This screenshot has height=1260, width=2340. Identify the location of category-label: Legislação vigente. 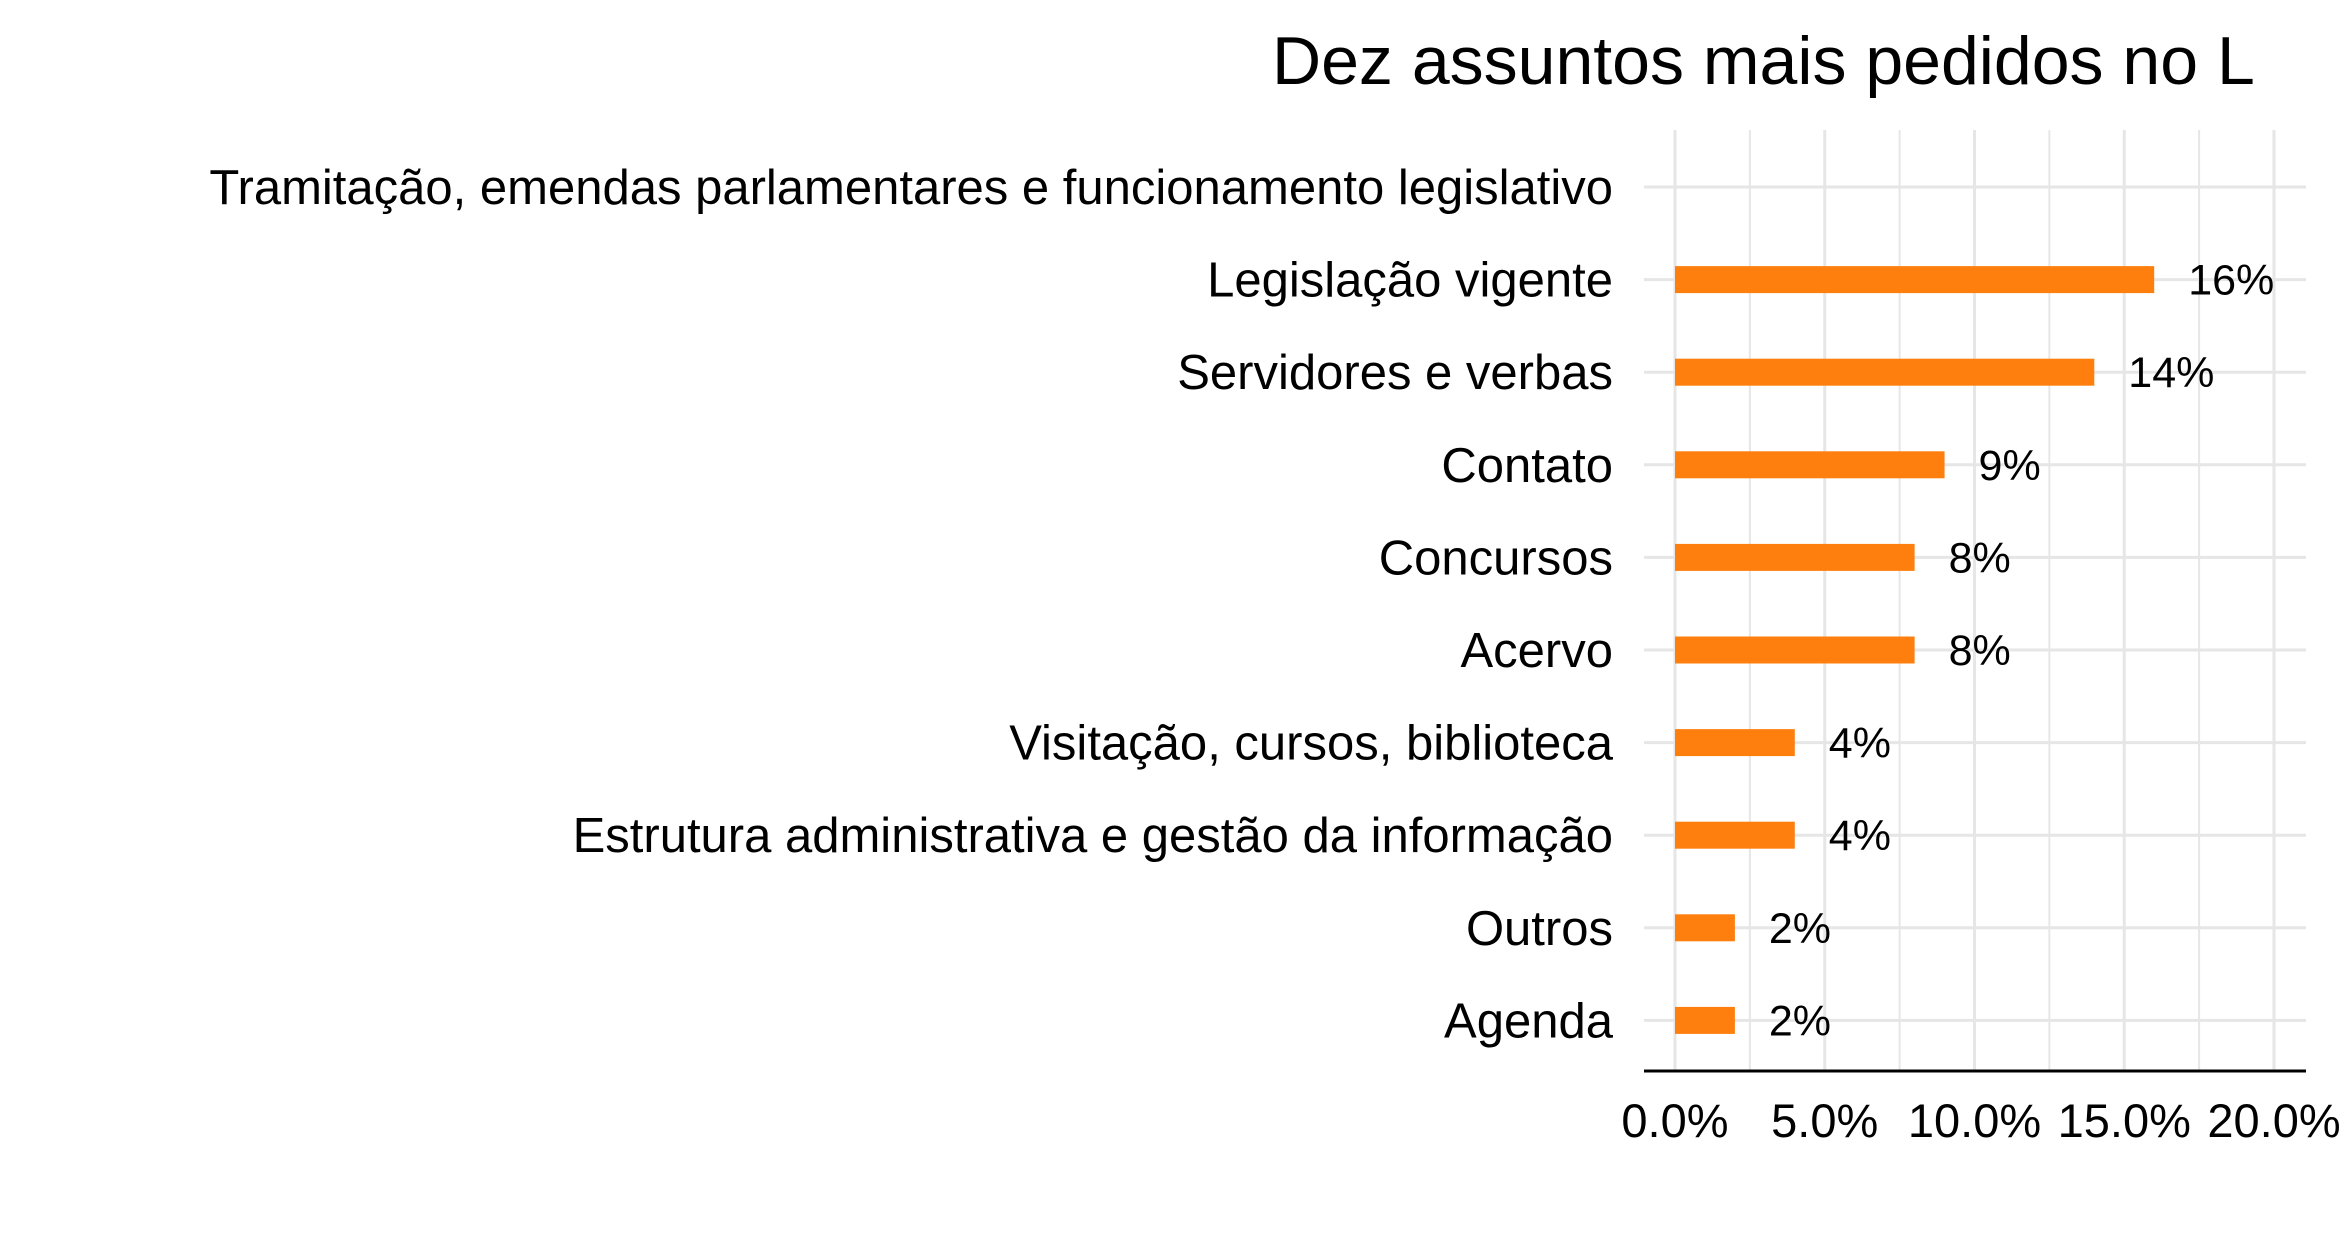
(1410, 281).